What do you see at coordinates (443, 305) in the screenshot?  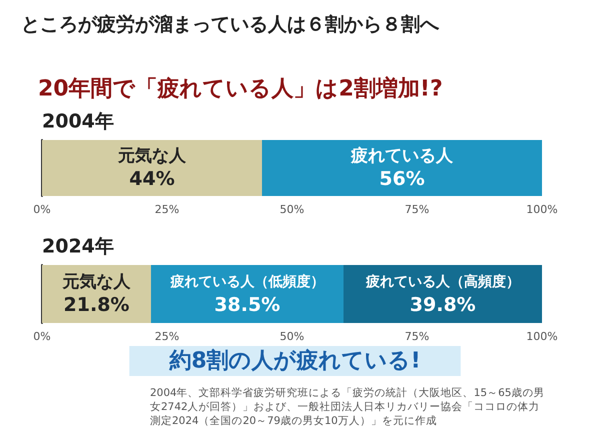 I see `data-label: 39.8%` at bounding box center [443, 305].